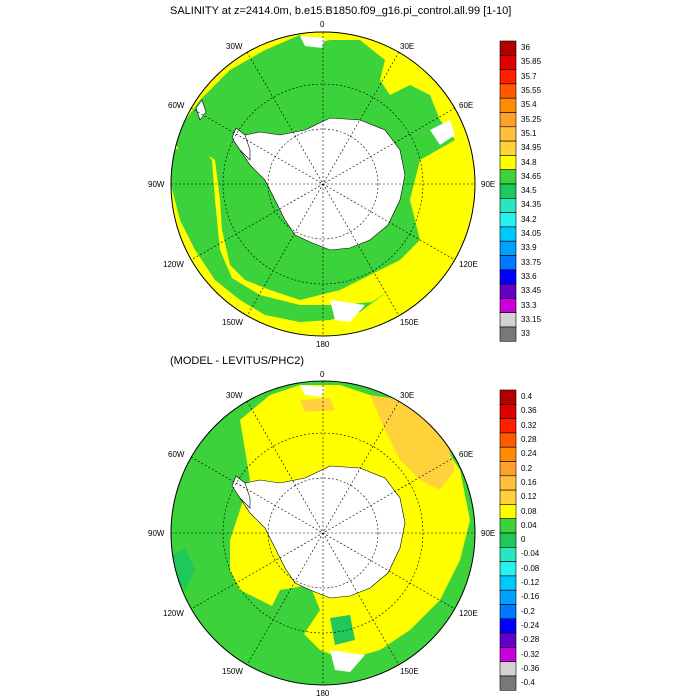 The width and height of the screenshot is (700, 700). Describe the element at coordinates (530, 668) in the screenshot. I see `colorbar-tick-label: -0.36` at that location.